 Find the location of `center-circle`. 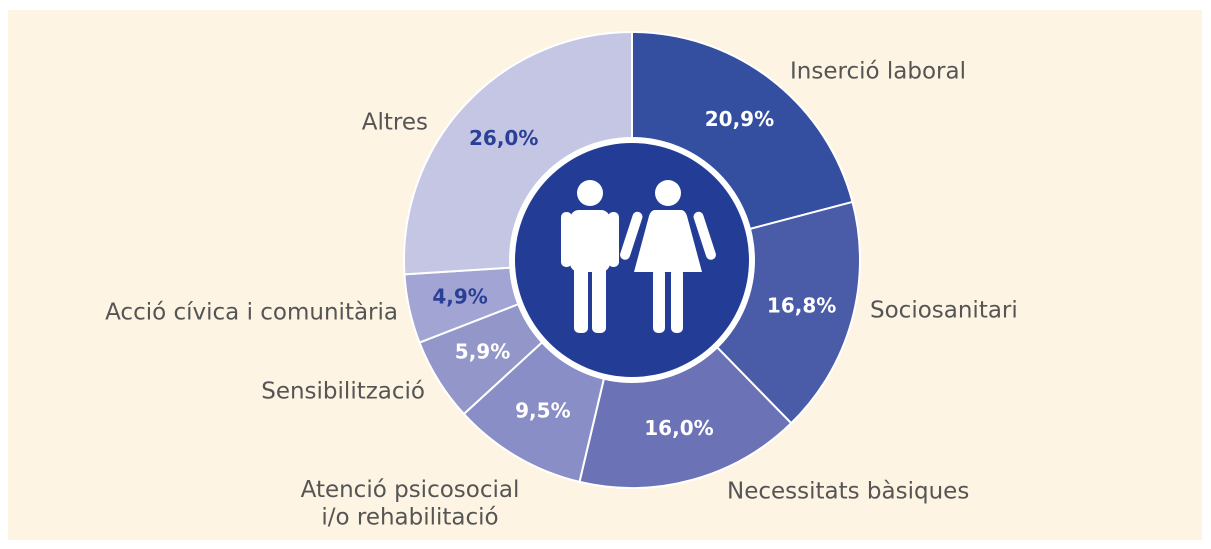

center-circle is located at coordinates (632, 260).